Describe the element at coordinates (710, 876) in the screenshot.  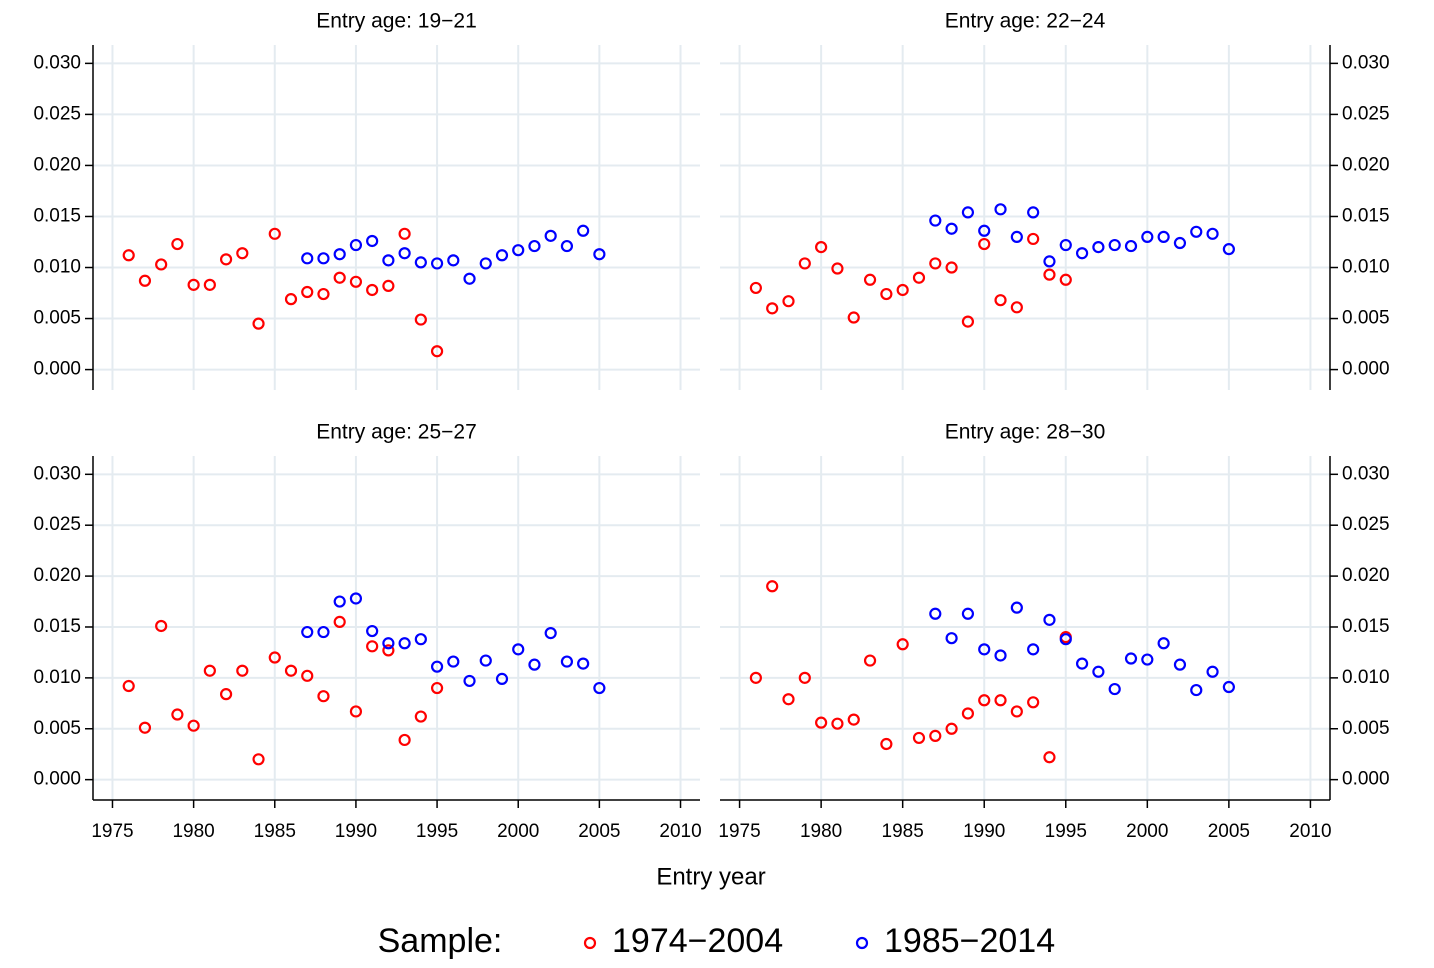
I see `x-axis-label: Entry year` at that location.